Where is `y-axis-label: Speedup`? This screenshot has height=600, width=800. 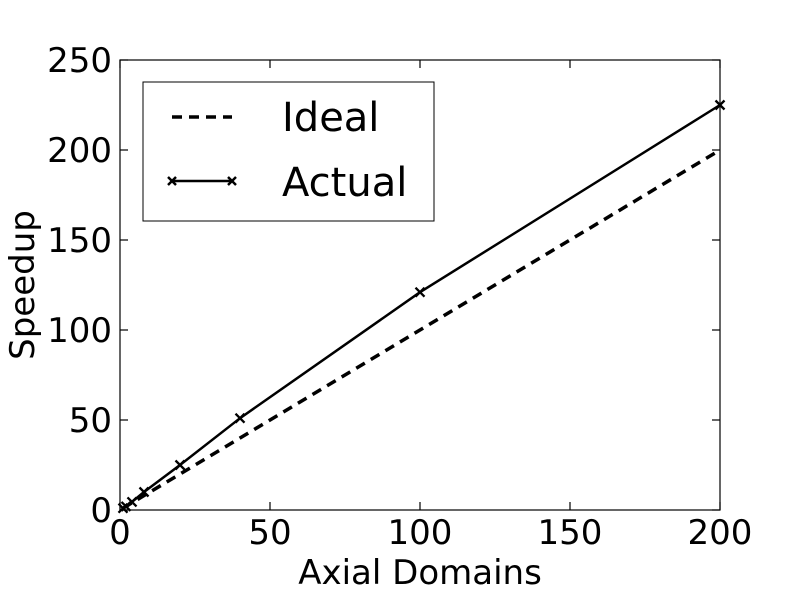
y-axis-label: Speedup is located at coordinates (23, 285).